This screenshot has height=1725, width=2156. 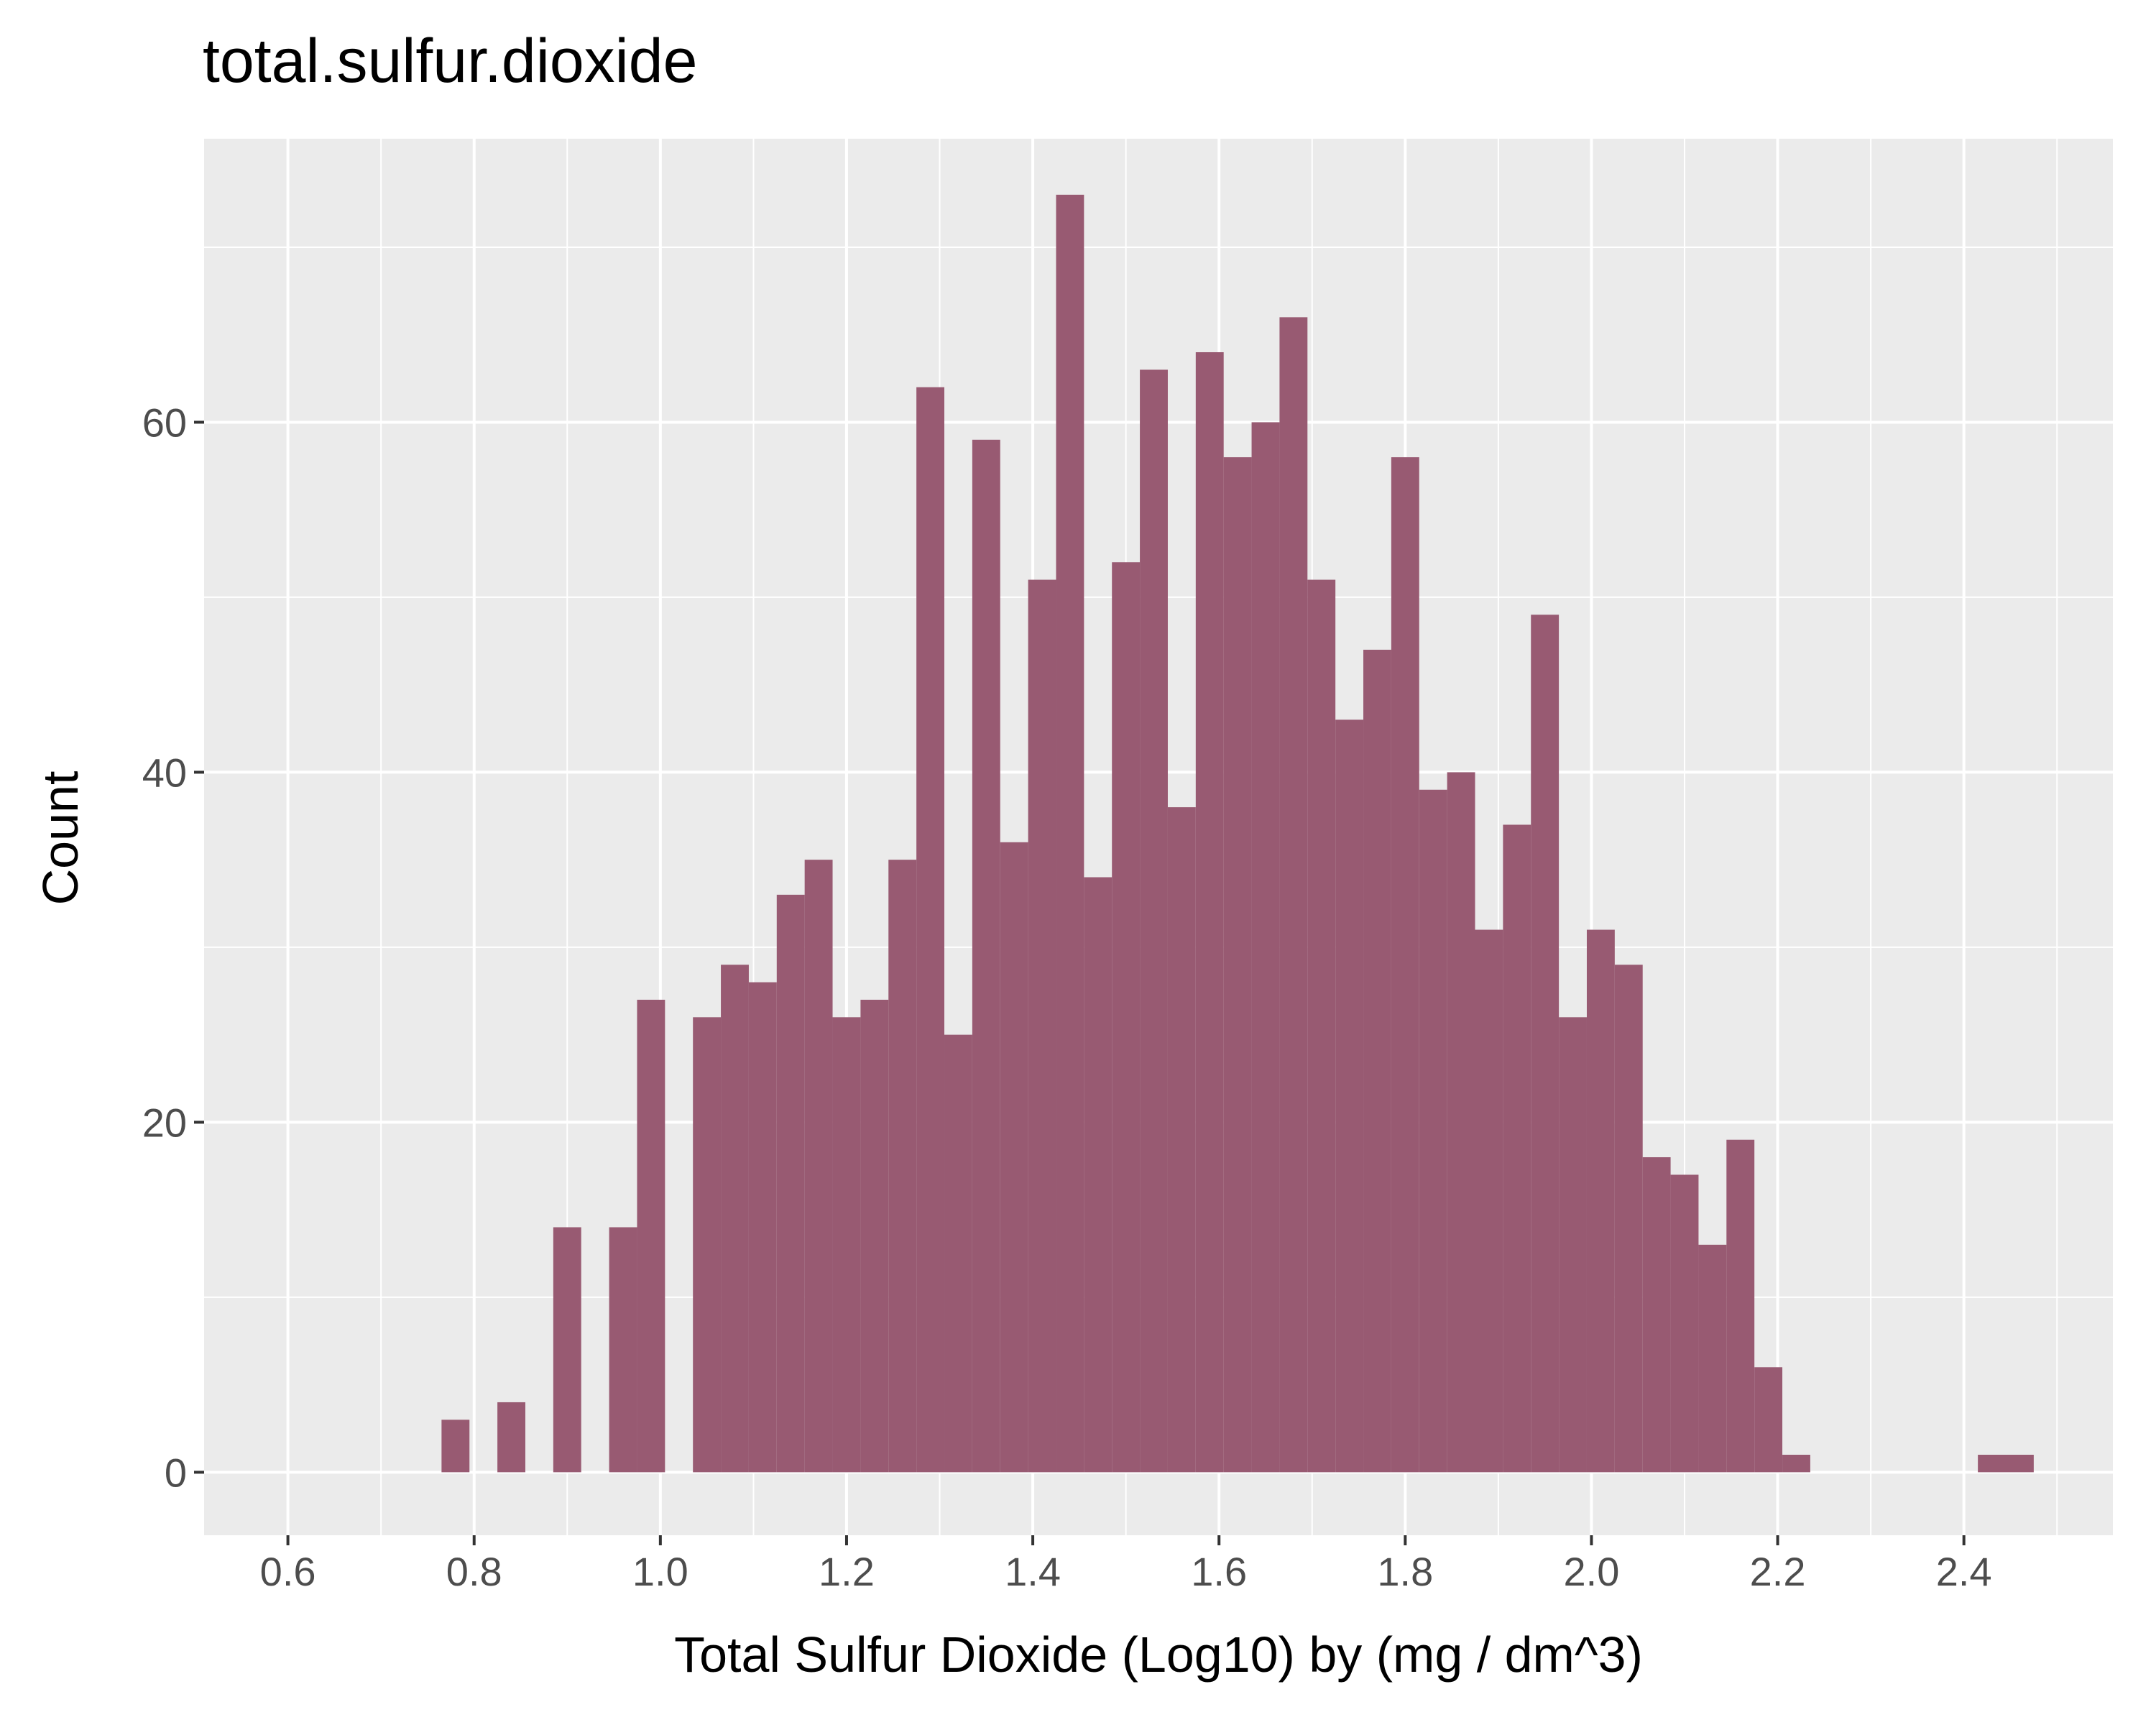 I want to click on x-tick-label: 2.2, so click(x=1778, y=1571).